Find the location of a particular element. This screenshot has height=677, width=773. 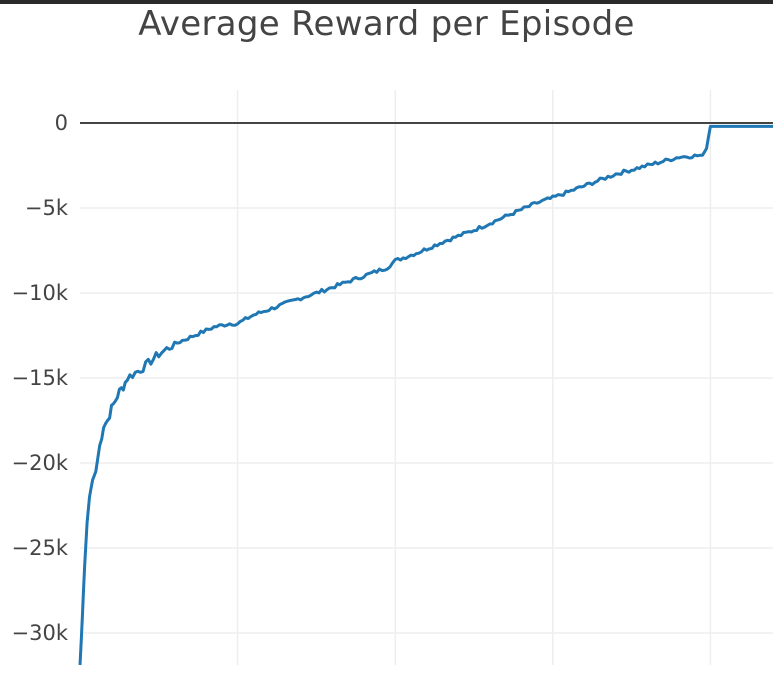

y-tick-label: −20k is located at coordinates (40, 463).